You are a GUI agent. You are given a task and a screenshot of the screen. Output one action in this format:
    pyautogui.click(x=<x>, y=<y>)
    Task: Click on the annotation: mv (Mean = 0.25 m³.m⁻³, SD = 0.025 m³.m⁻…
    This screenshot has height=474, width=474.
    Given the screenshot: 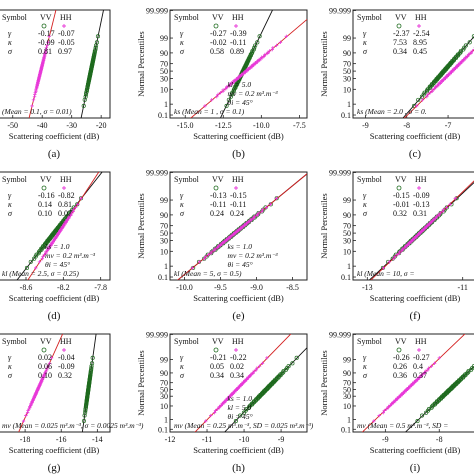 What is the action you would take?
    pyautogui.click(x=244, y=425)
    